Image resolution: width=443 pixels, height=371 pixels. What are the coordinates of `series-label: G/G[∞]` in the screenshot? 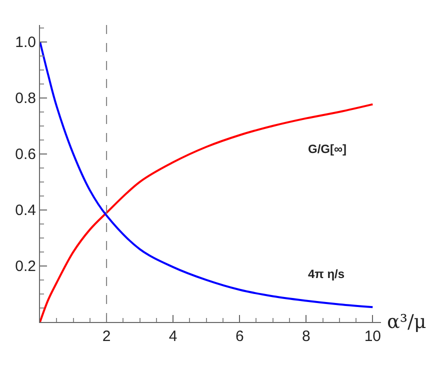 It's located at (327, 149).